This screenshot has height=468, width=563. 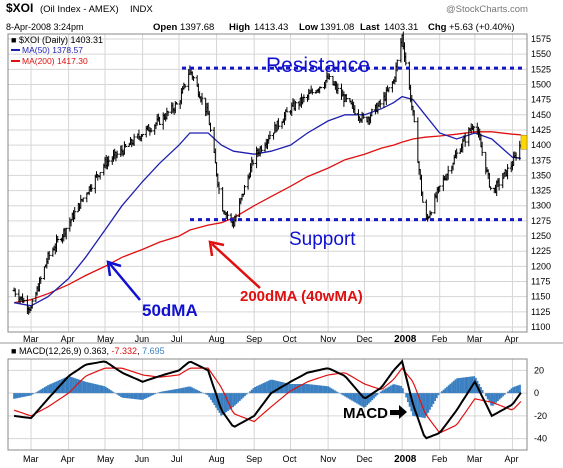 What do you see at coordinates (328, 339) in the screenshot?
I see `price-x-tick-label: Nov` at bounding box center [328, 339].